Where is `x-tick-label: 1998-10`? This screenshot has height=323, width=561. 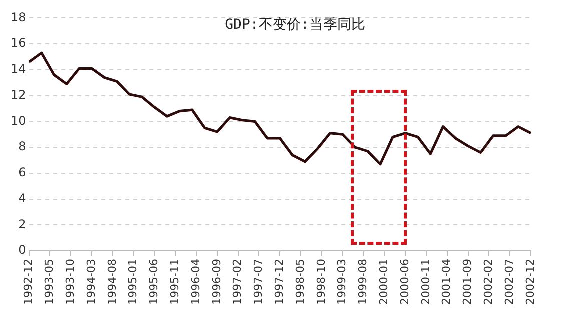 x-tick-label: 1998-10 is located at coordinates (321, 282).